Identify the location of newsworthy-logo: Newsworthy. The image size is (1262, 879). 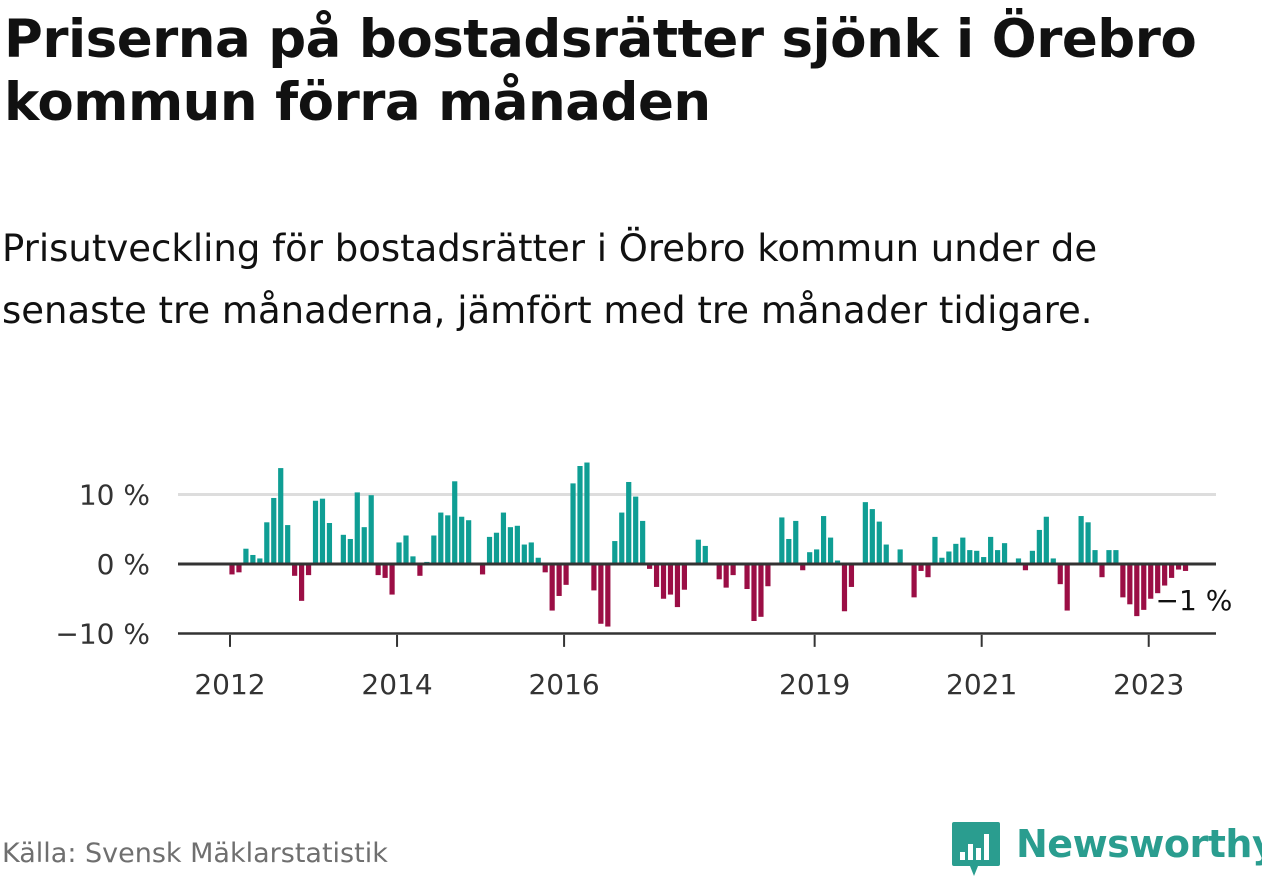
(1106, 848).